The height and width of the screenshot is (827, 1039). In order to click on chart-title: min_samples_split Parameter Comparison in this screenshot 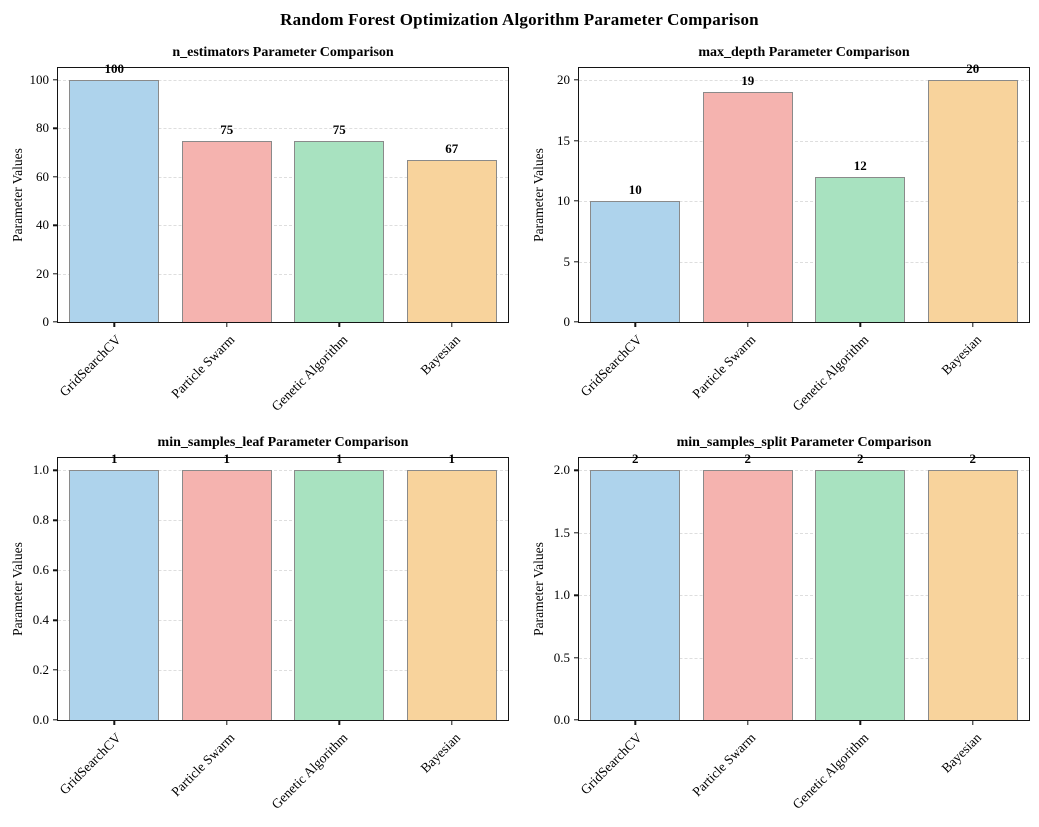, I will do `click(804, 442)`.